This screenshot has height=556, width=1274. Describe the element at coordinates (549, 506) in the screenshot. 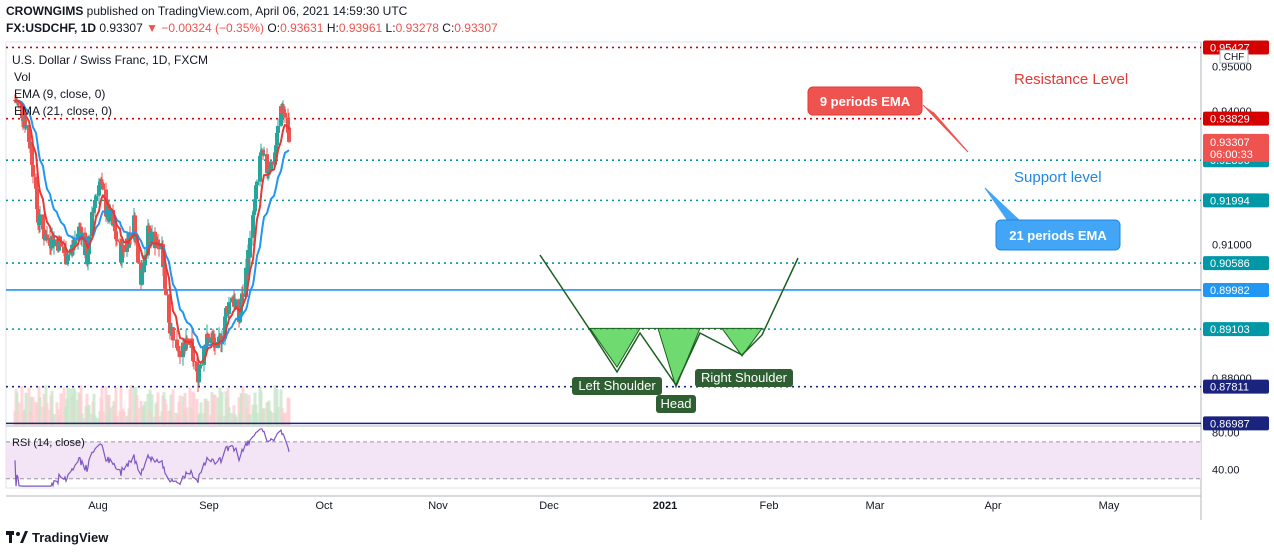

I see `time-tick-label: Dec` at that location.